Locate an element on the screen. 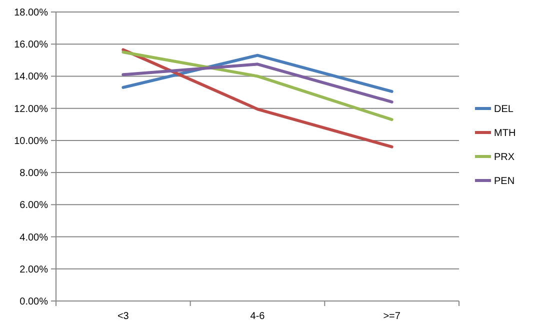 This screenshot has width=539, height=331. legend-label: PRX is located at coordinates (504, 157).